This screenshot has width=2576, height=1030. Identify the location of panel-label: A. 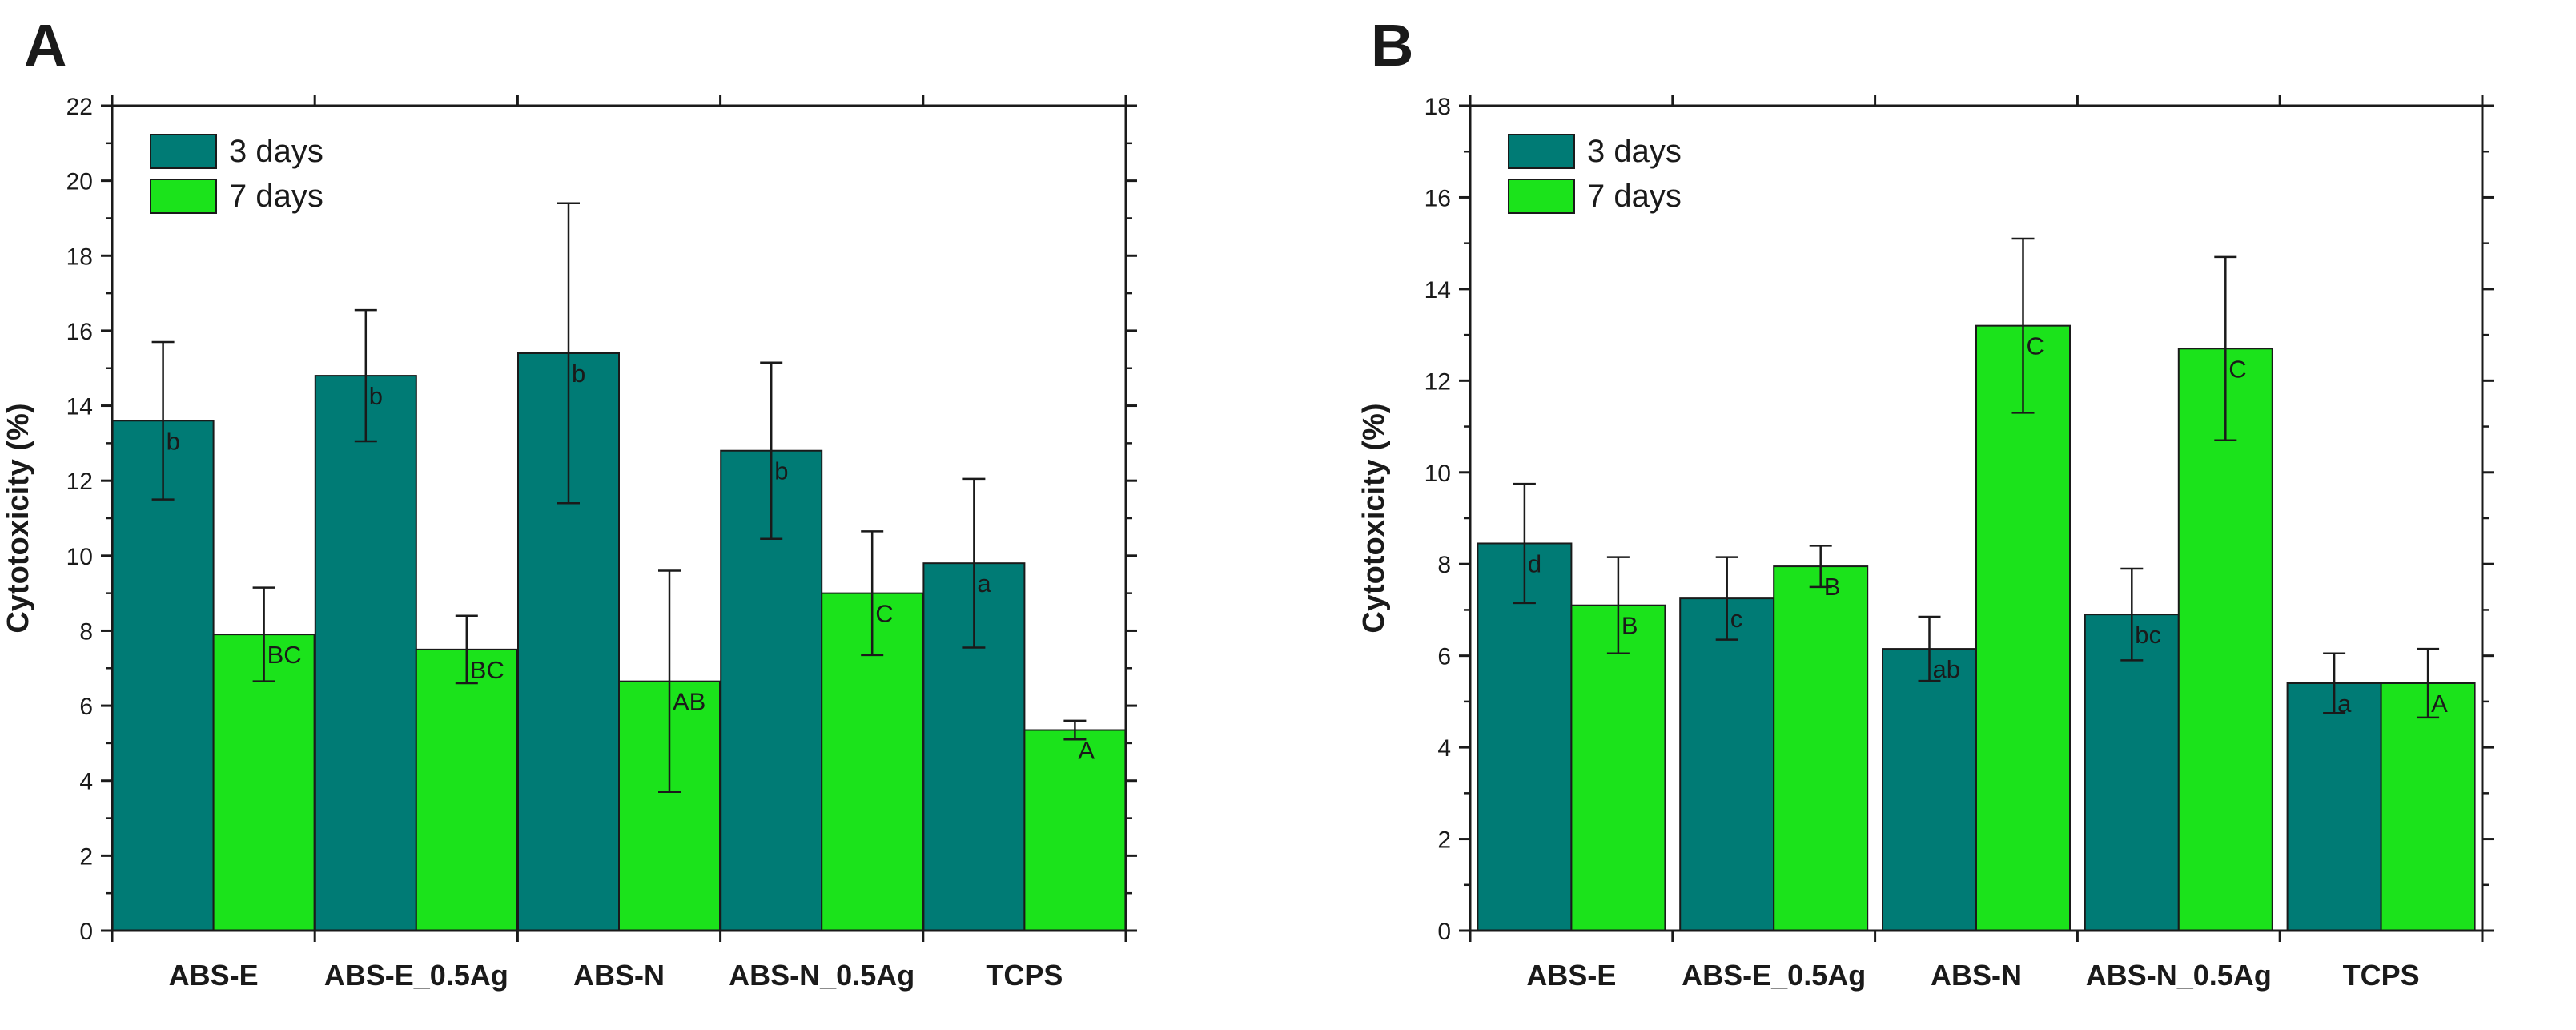
(45, 45).